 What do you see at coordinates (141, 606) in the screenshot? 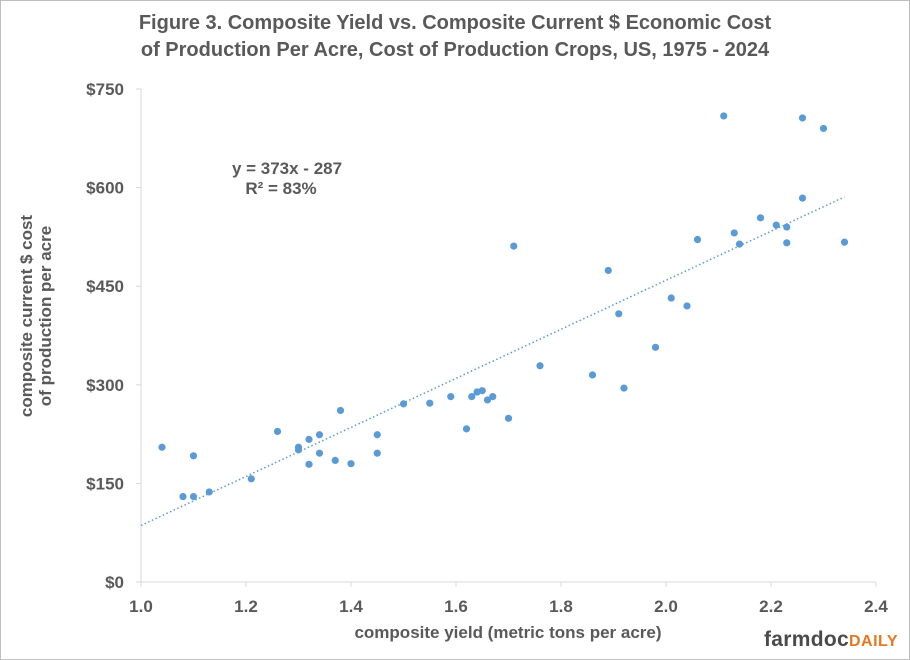
I see `x-tick-label: 1.0` at bounding box center [141, 606].